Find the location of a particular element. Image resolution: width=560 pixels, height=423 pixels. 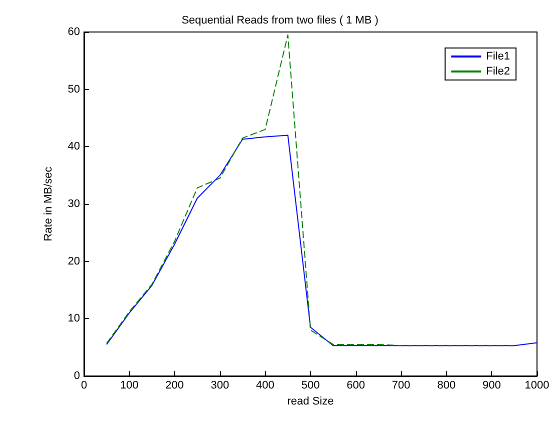

x-tick-label: 800 is located at coordinates (446, 386).